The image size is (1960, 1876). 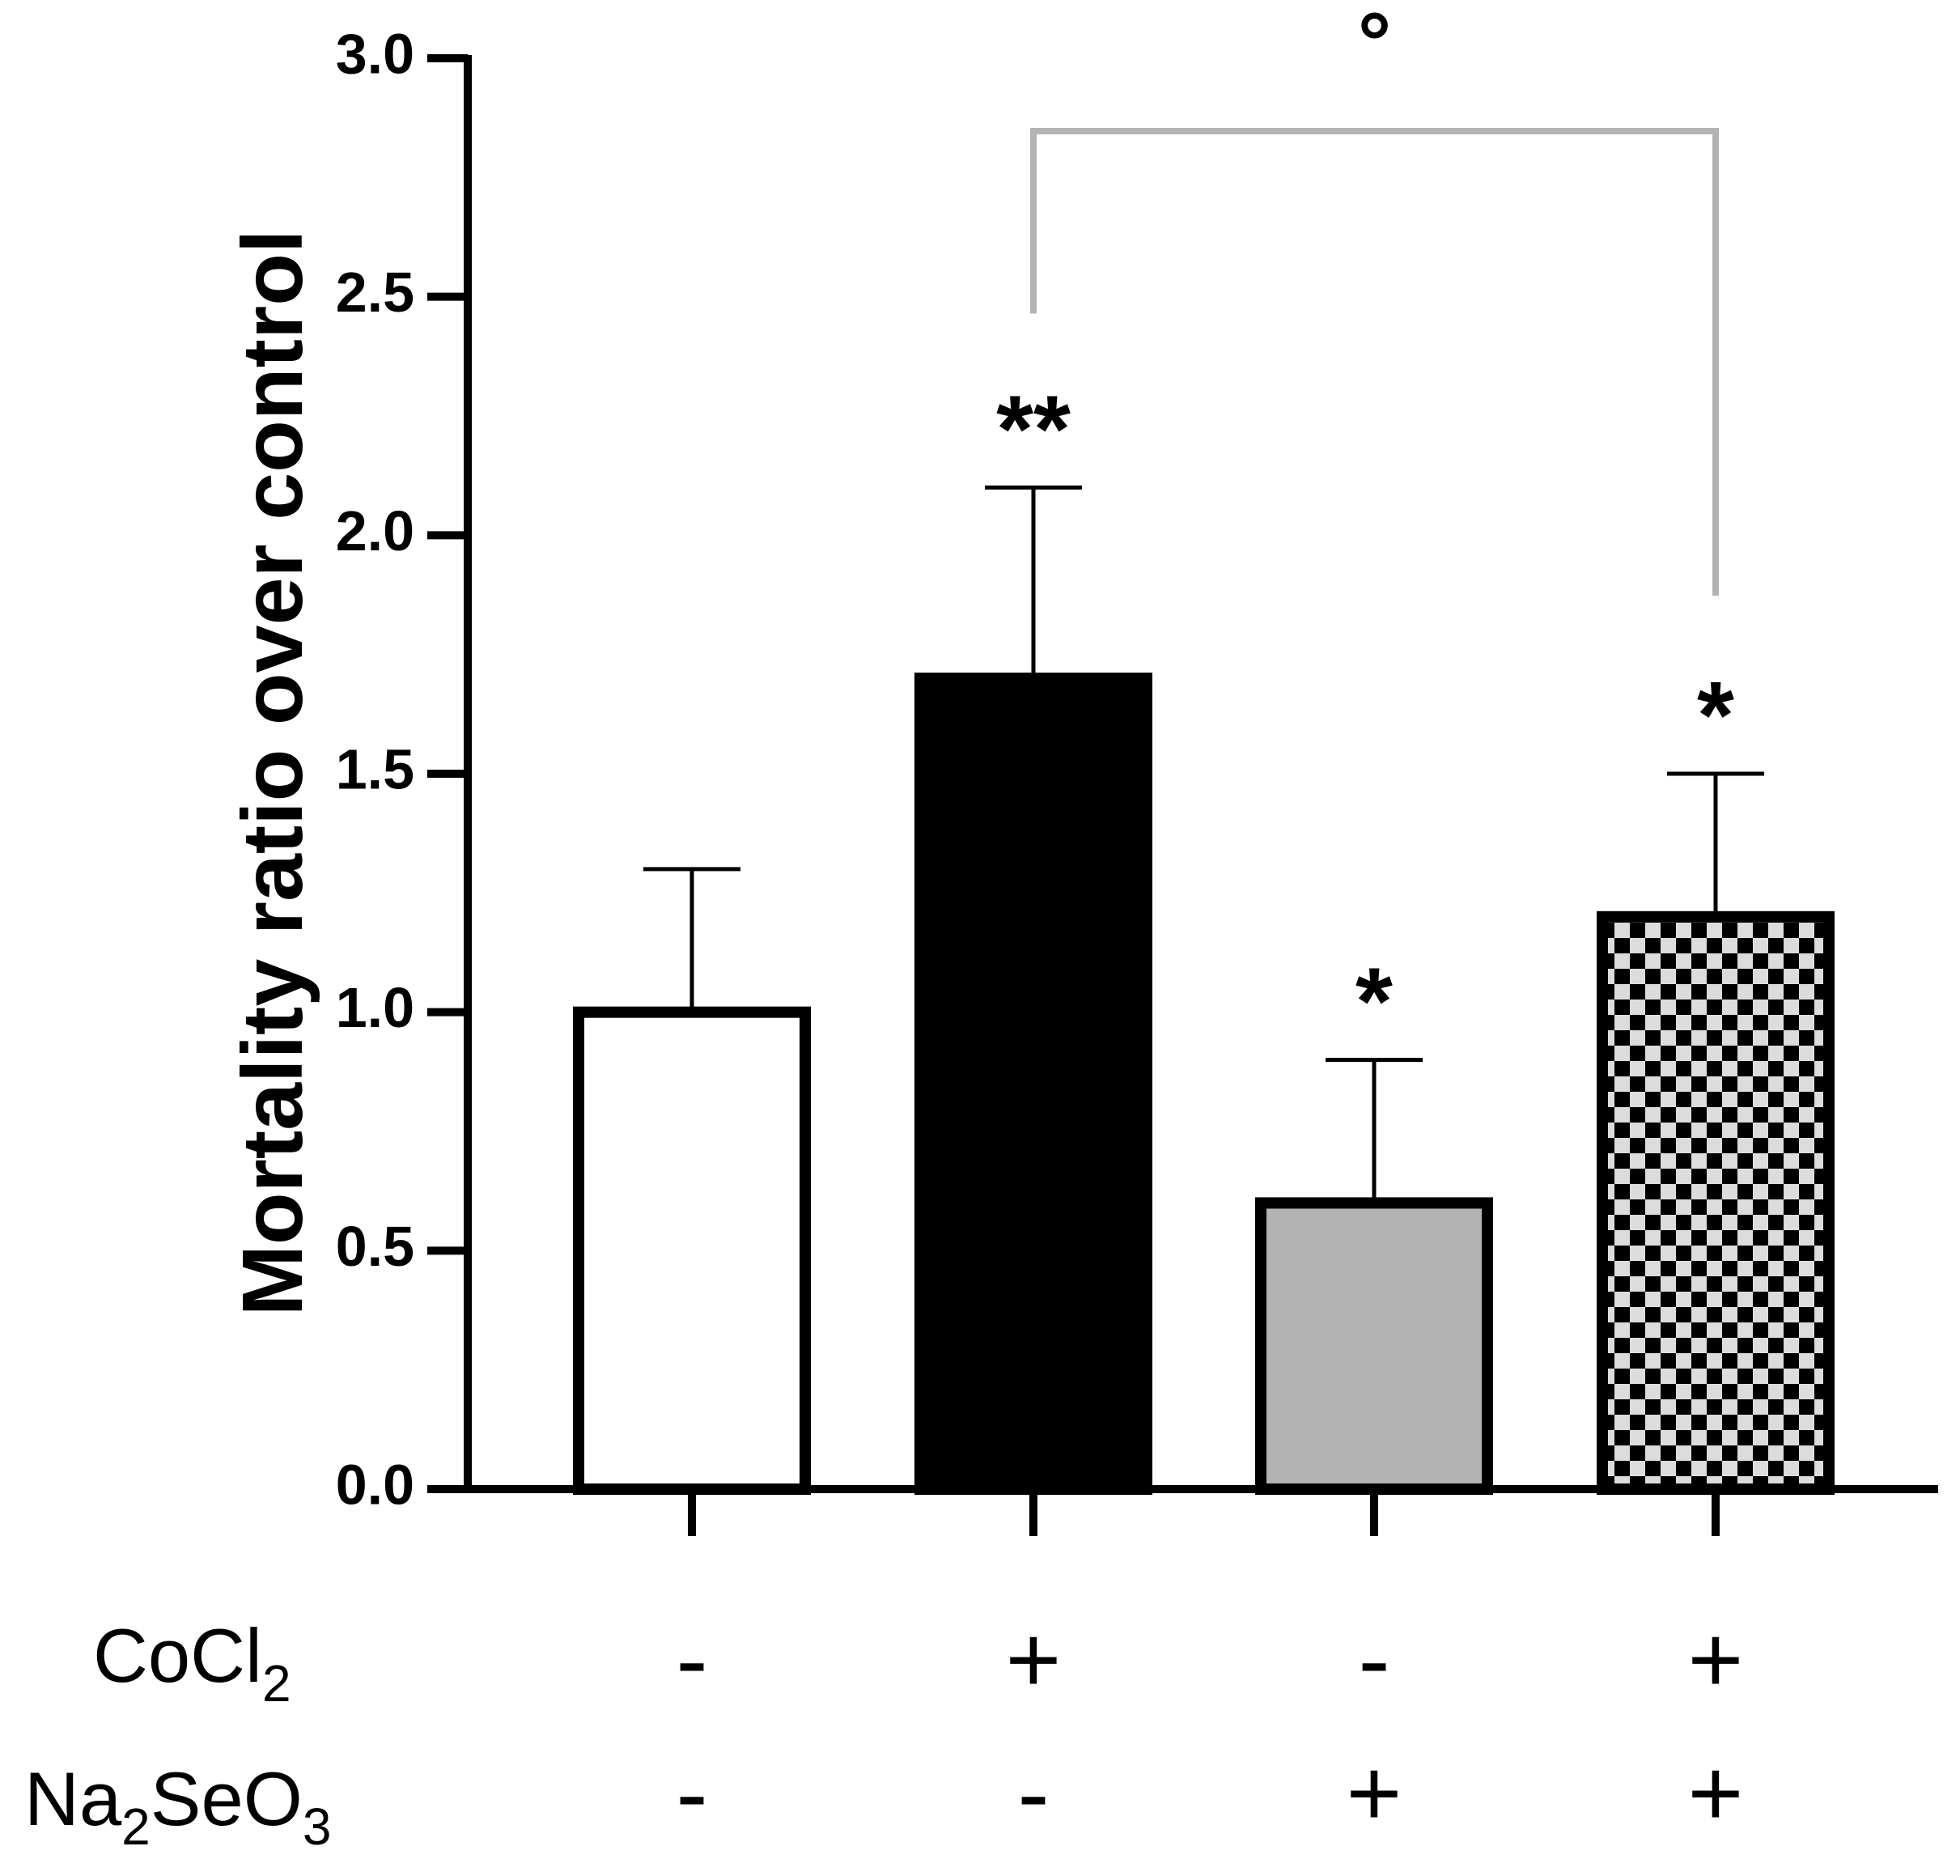 I want to click on y-tick-label: 0.0, so click(x=375, y=1485).